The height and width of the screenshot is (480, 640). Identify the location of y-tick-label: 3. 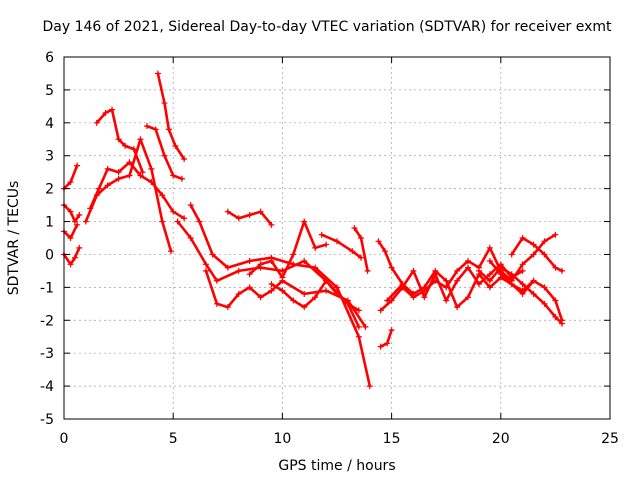
(49, 157).